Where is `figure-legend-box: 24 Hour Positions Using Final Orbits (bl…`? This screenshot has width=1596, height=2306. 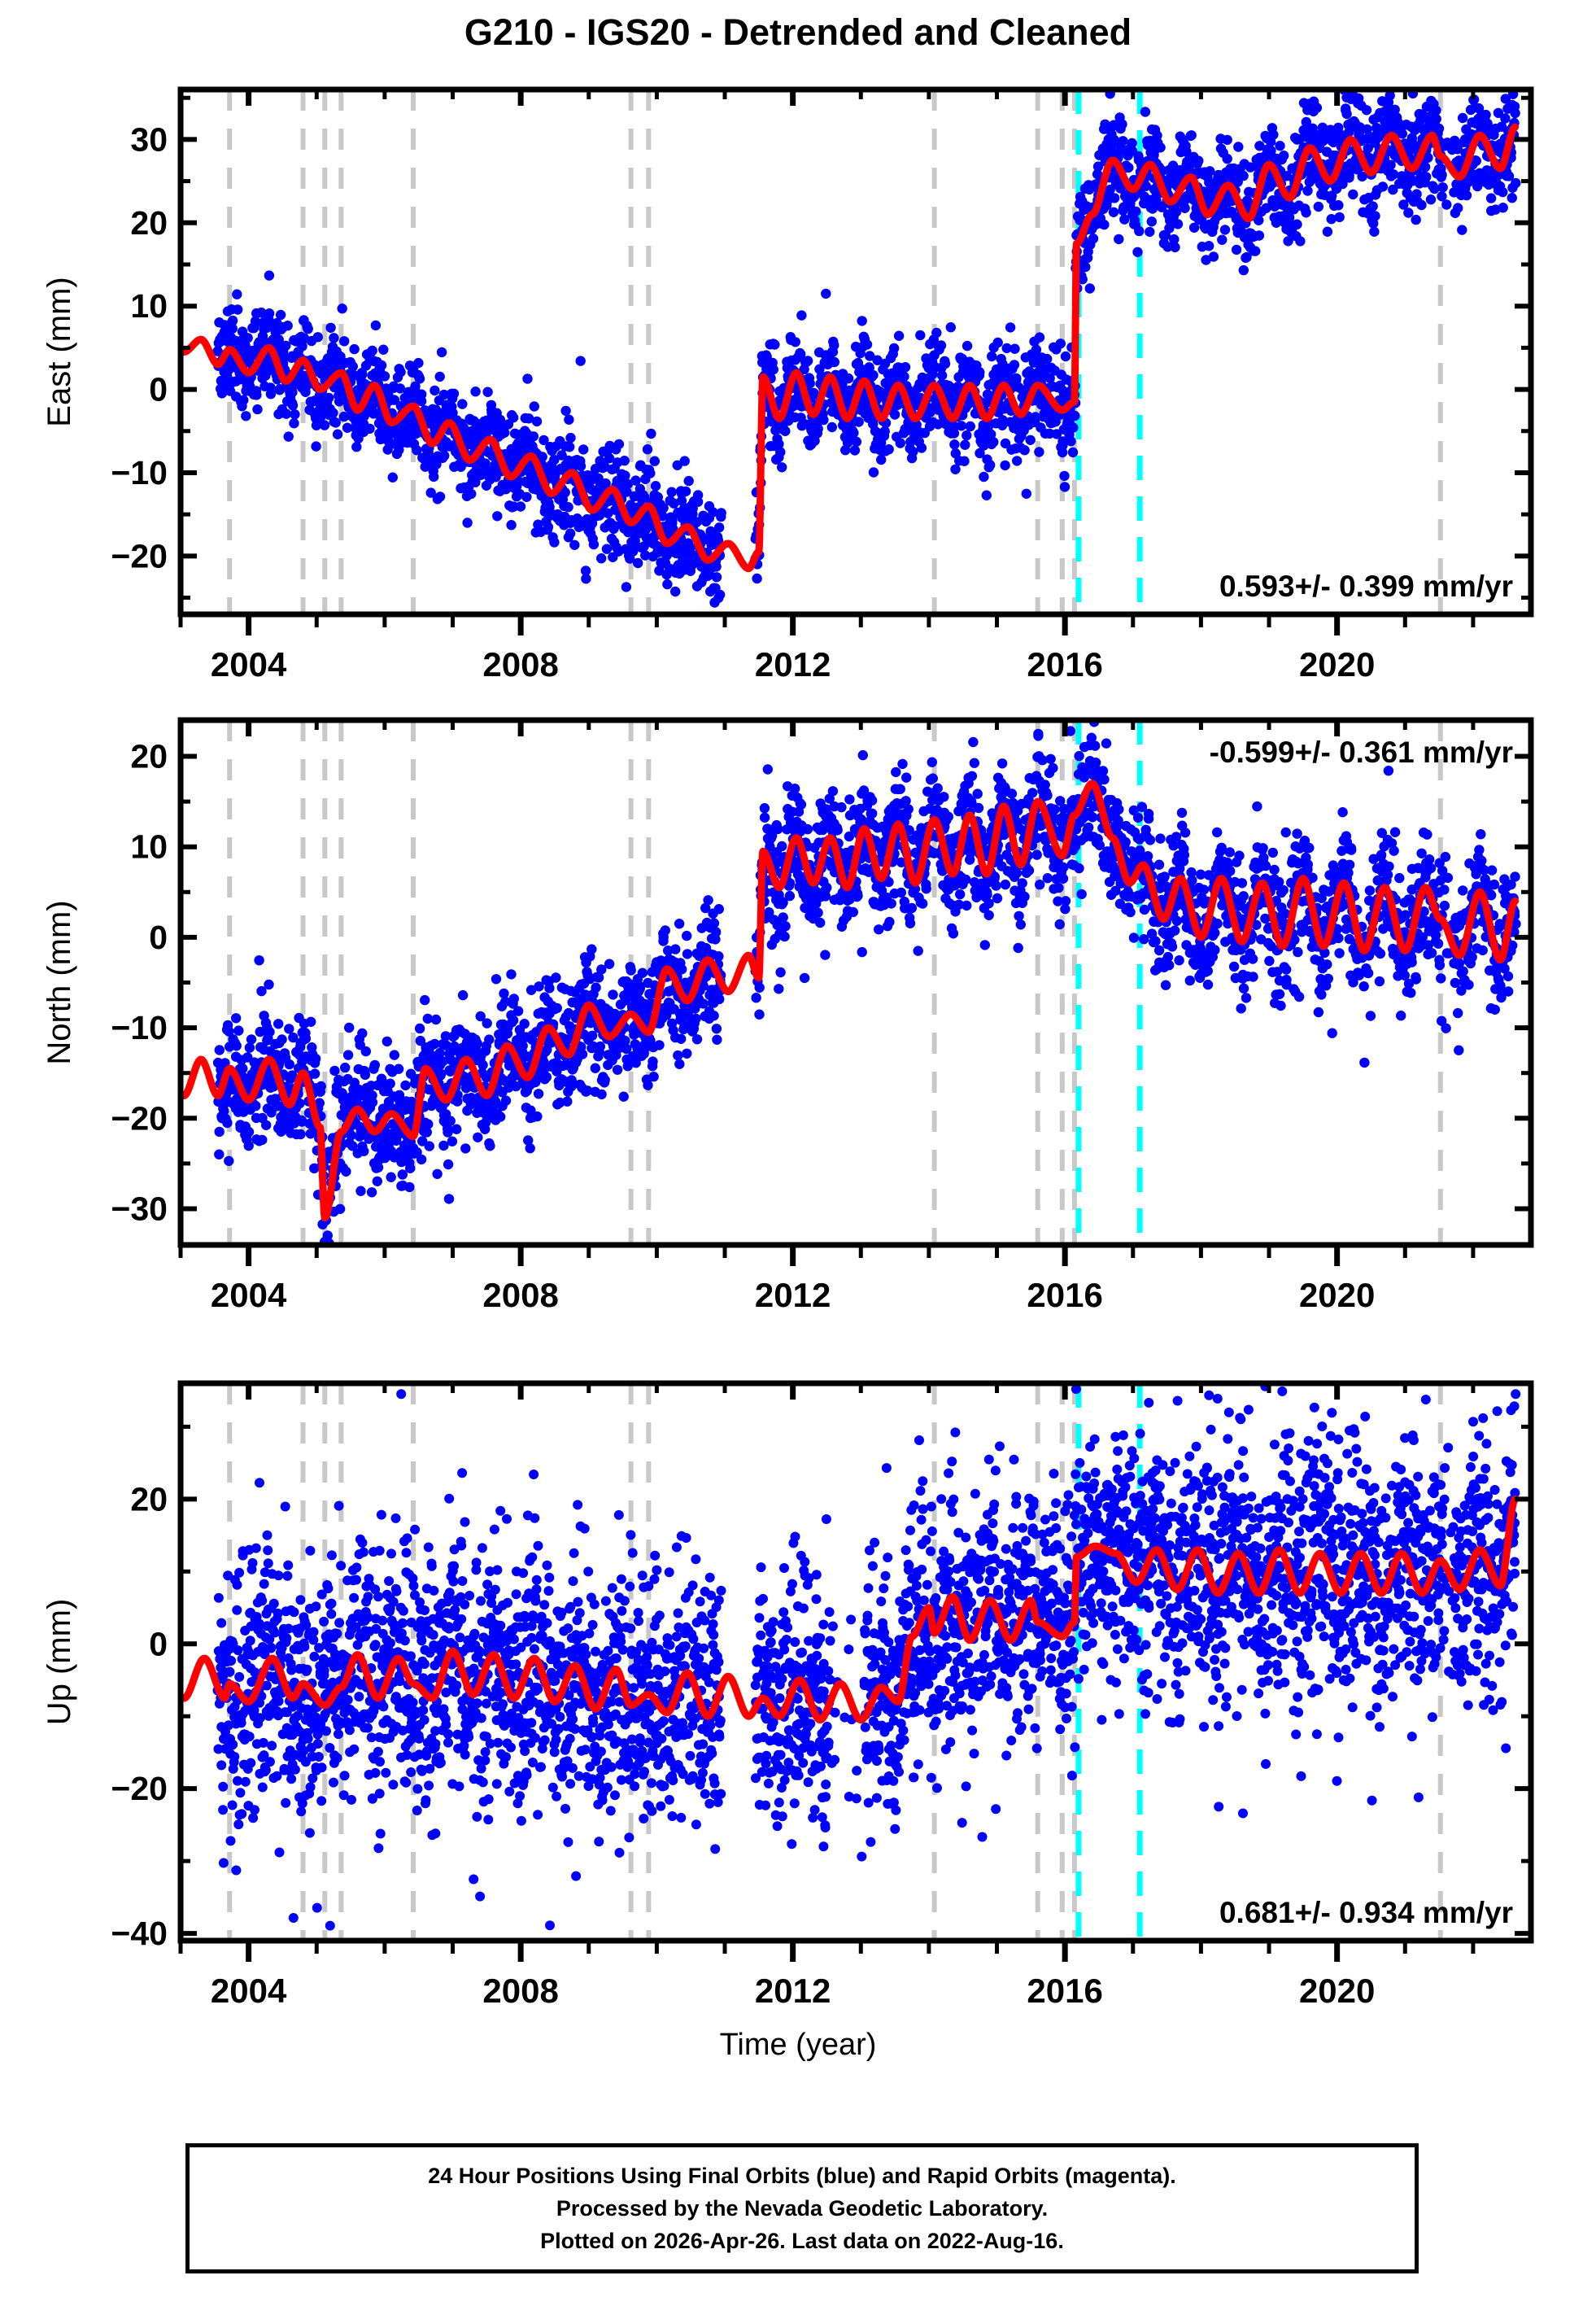
figure-legend-box: 24 Hour Positions Using Final Orbits (bl… is located at coordinates (802, 2208).